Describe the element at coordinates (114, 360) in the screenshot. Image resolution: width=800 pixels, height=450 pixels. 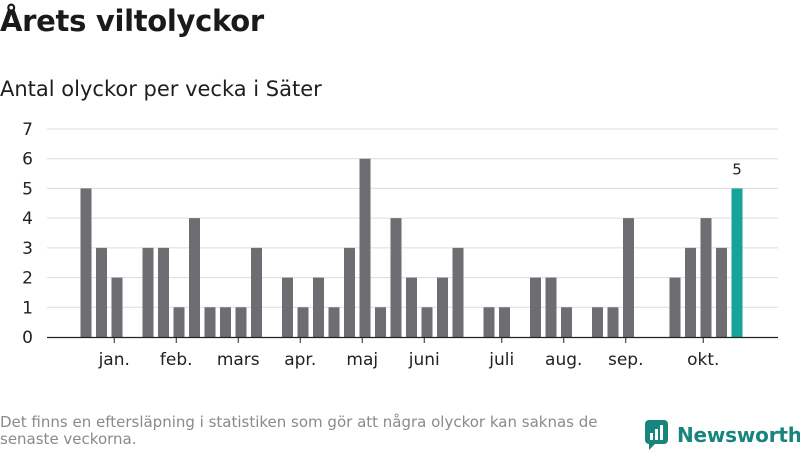
I see `x-tick-label: jan.` at that location.